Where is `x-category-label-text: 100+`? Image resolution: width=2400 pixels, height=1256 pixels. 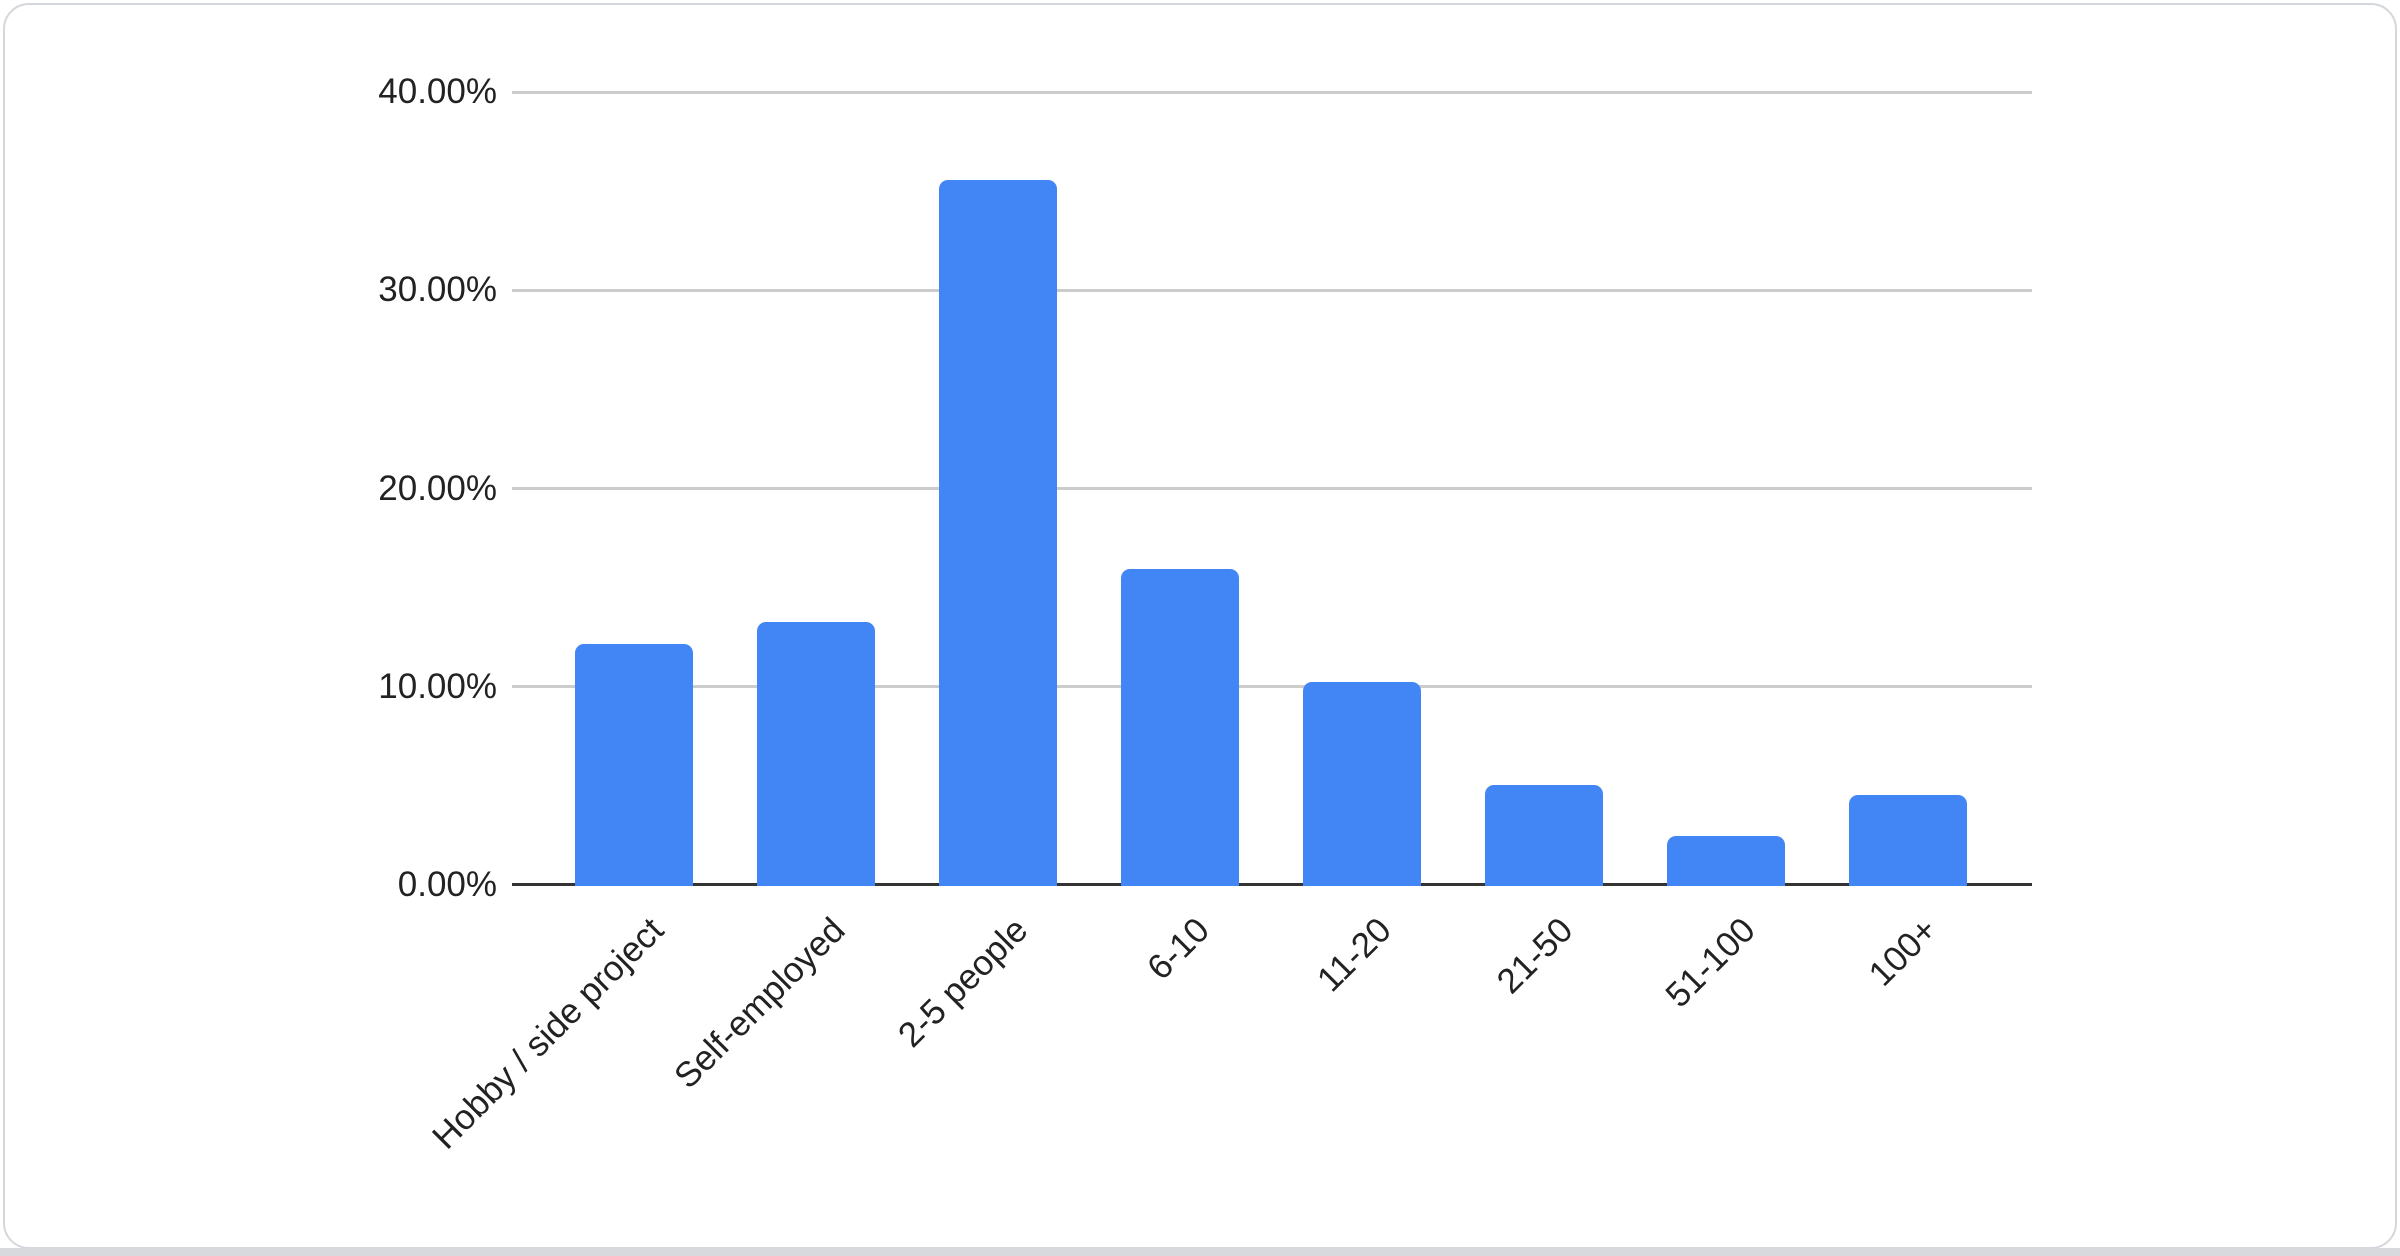 x-category-label-text: 100+ is located at coordinates (1903, 952).